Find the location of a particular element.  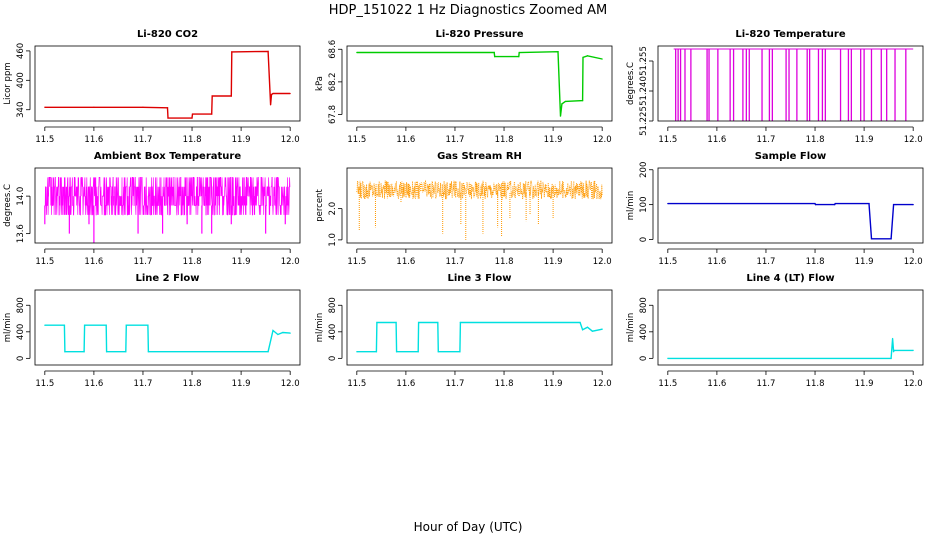

panel-title: Gas Stream RH is located at coordinates (479, 156).